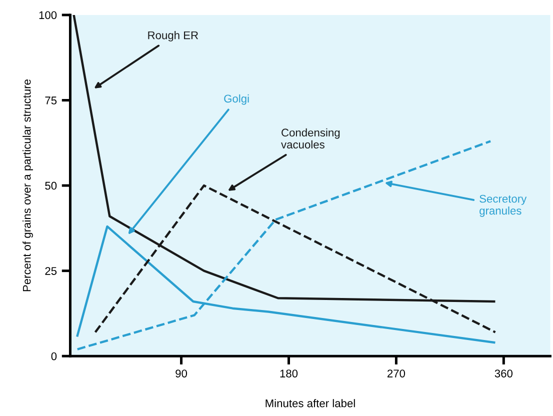  Describe the element at coordinates (51, 100) in the screenshot. I see `y-tick-label: 75` at that location.